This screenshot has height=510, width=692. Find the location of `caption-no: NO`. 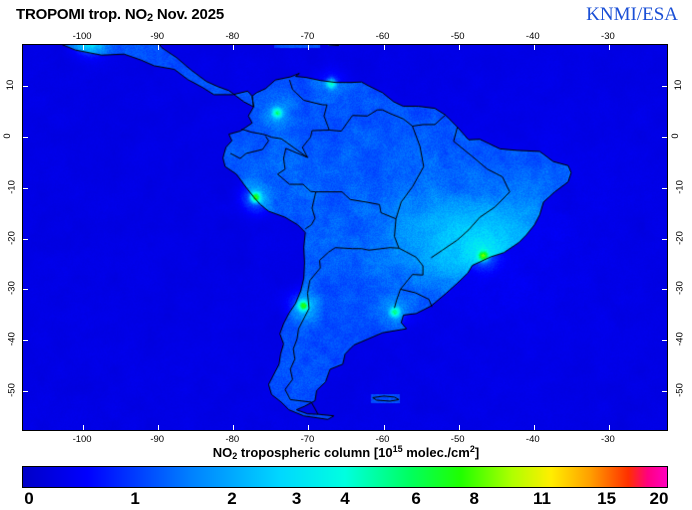

caption-no: NO is located at coordinates (222, 452).